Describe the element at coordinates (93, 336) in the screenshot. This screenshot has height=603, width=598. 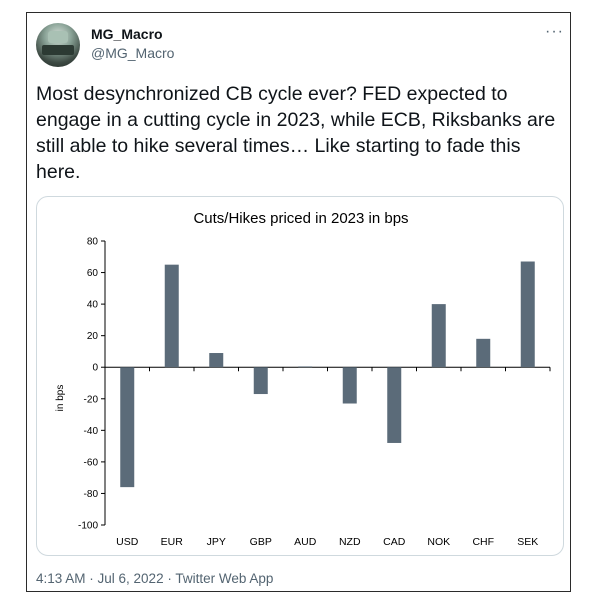
I see `y-tick-label: 20` at that location.